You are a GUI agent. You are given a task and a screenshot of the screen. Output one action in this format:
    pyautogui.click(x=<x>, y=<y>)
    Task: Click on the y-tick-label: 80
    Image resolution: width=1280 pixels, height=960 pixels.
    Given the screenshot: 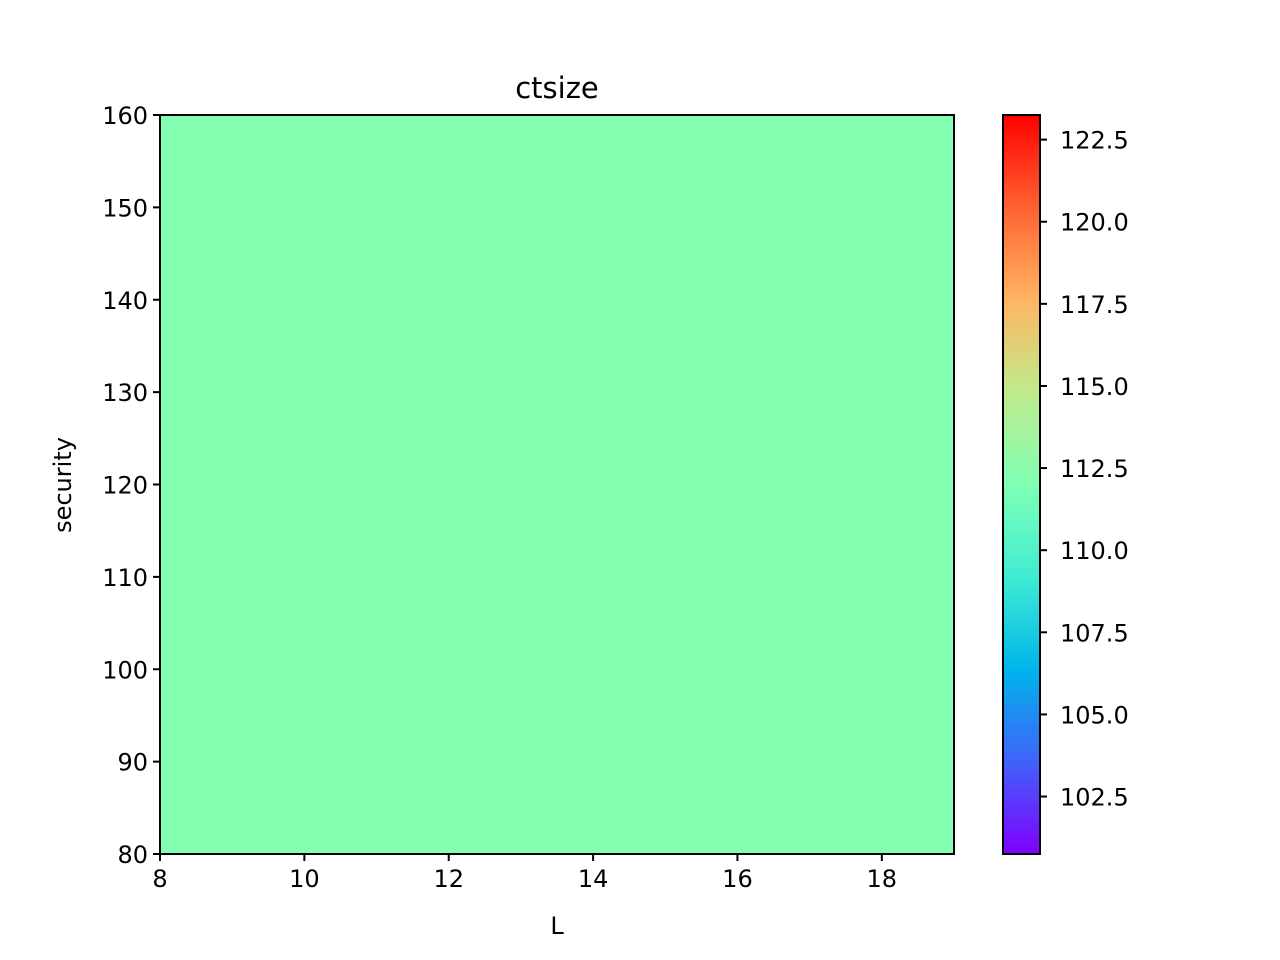 What is the action you would take?
    pyautogui.click(x=132, y=855)
    